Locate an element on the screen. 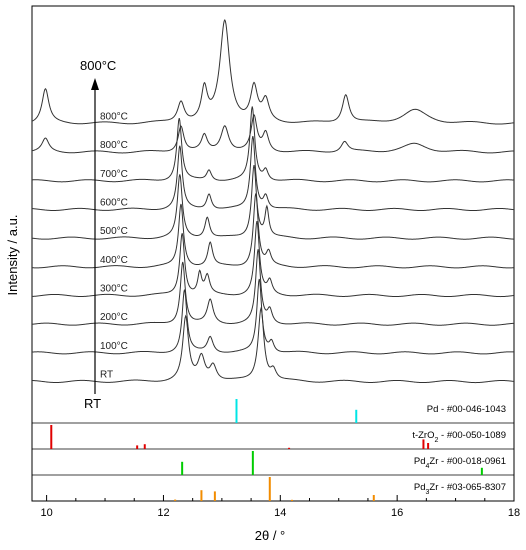 This screenshot has height=550, width=526. temperature-arrow is located at coordinates (95, 236).